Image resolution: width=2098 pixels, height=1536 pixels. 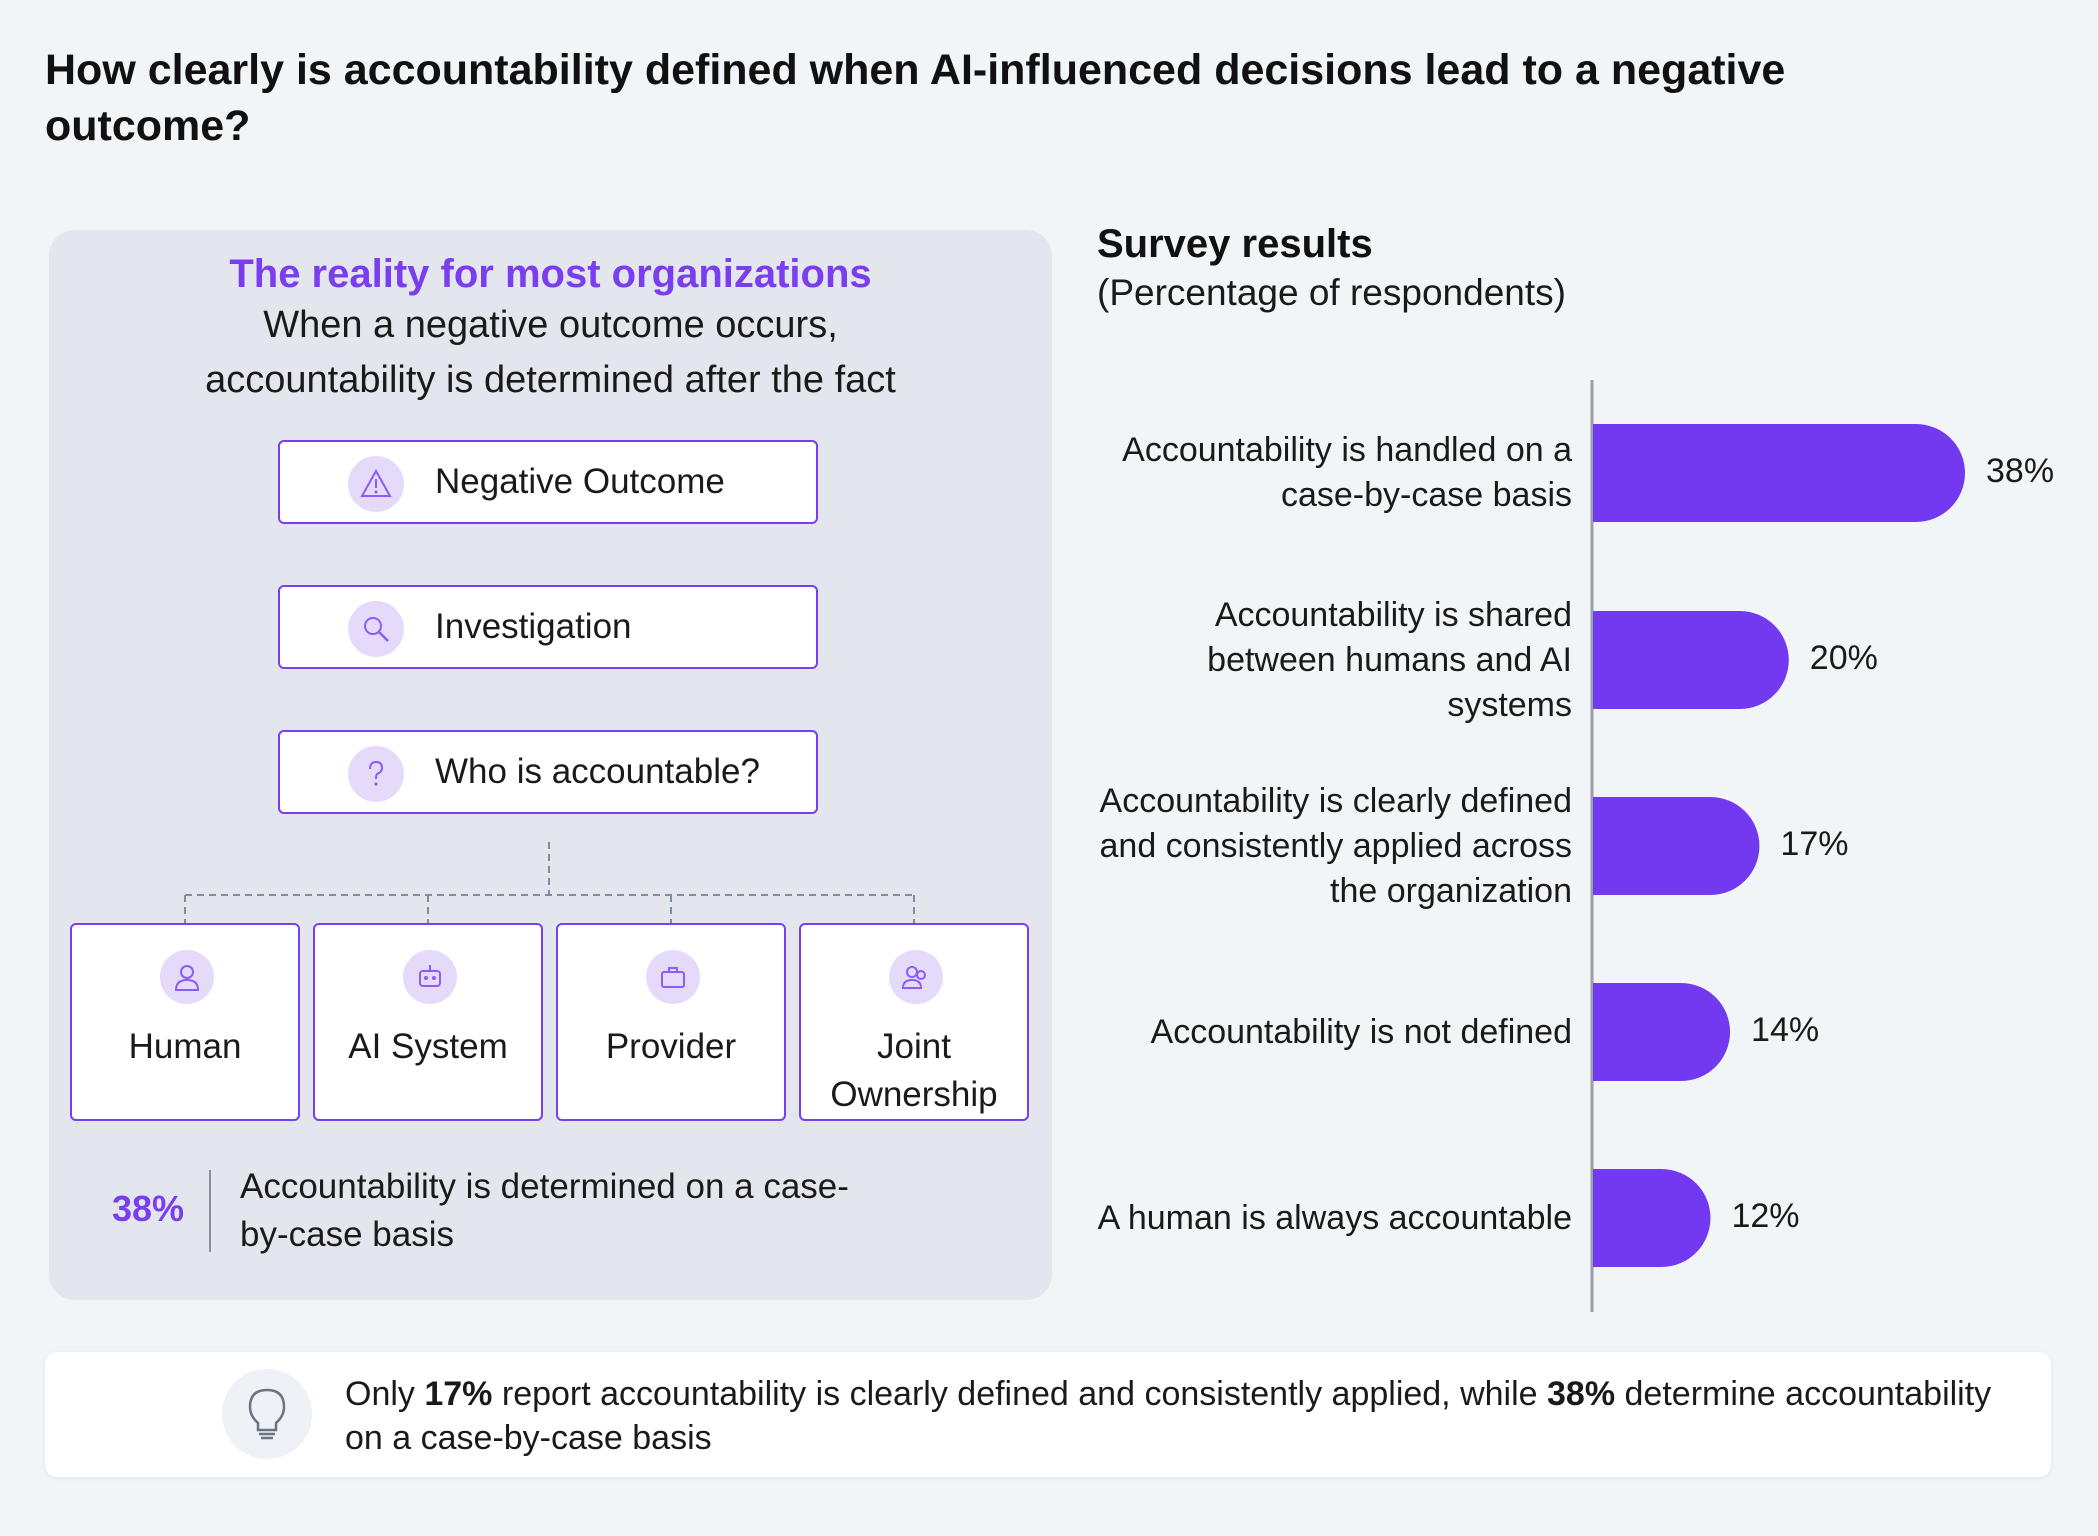 I want to click on warning-icon, so click(x=376, y=484).